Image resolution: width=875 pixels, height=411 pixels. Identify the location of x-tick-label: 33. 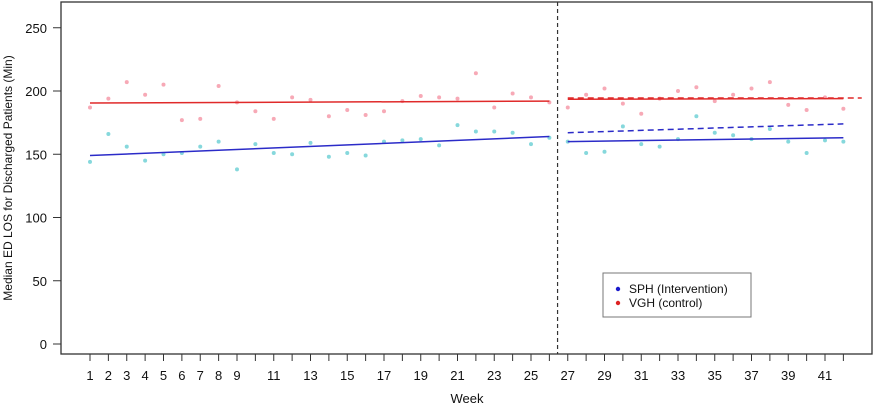
(678, 375).